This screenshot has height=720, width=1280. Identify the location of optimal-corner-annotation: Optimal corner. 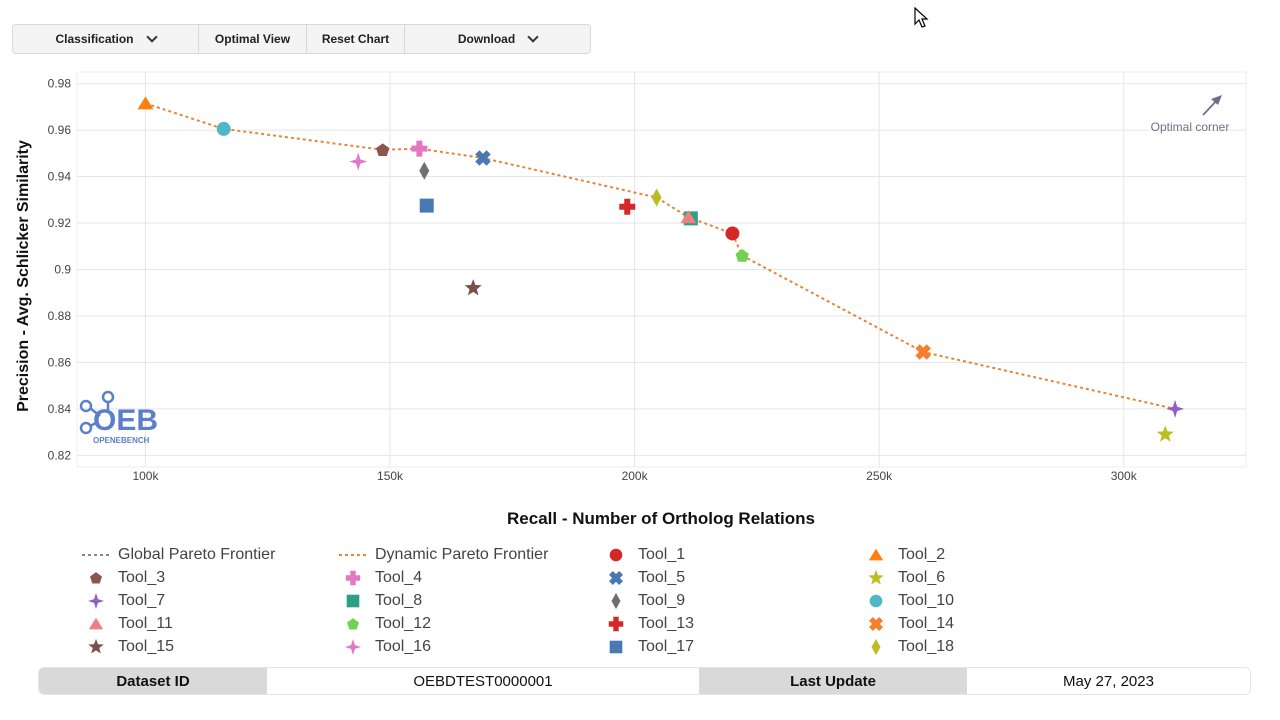
(1190, 114).